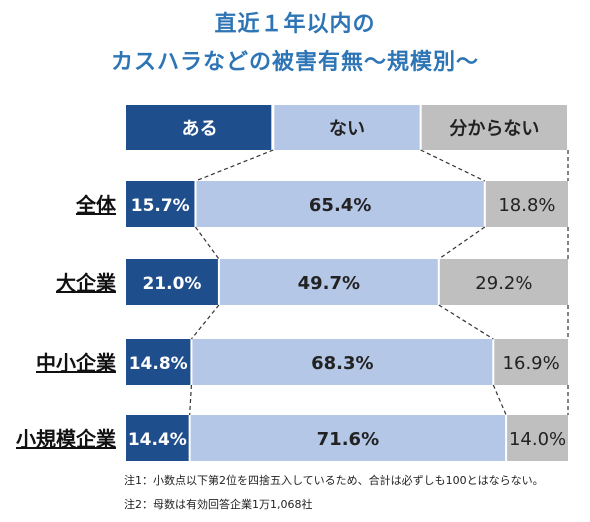  I want to click on data-label-0-0: 15.7%, so click(160, 206).